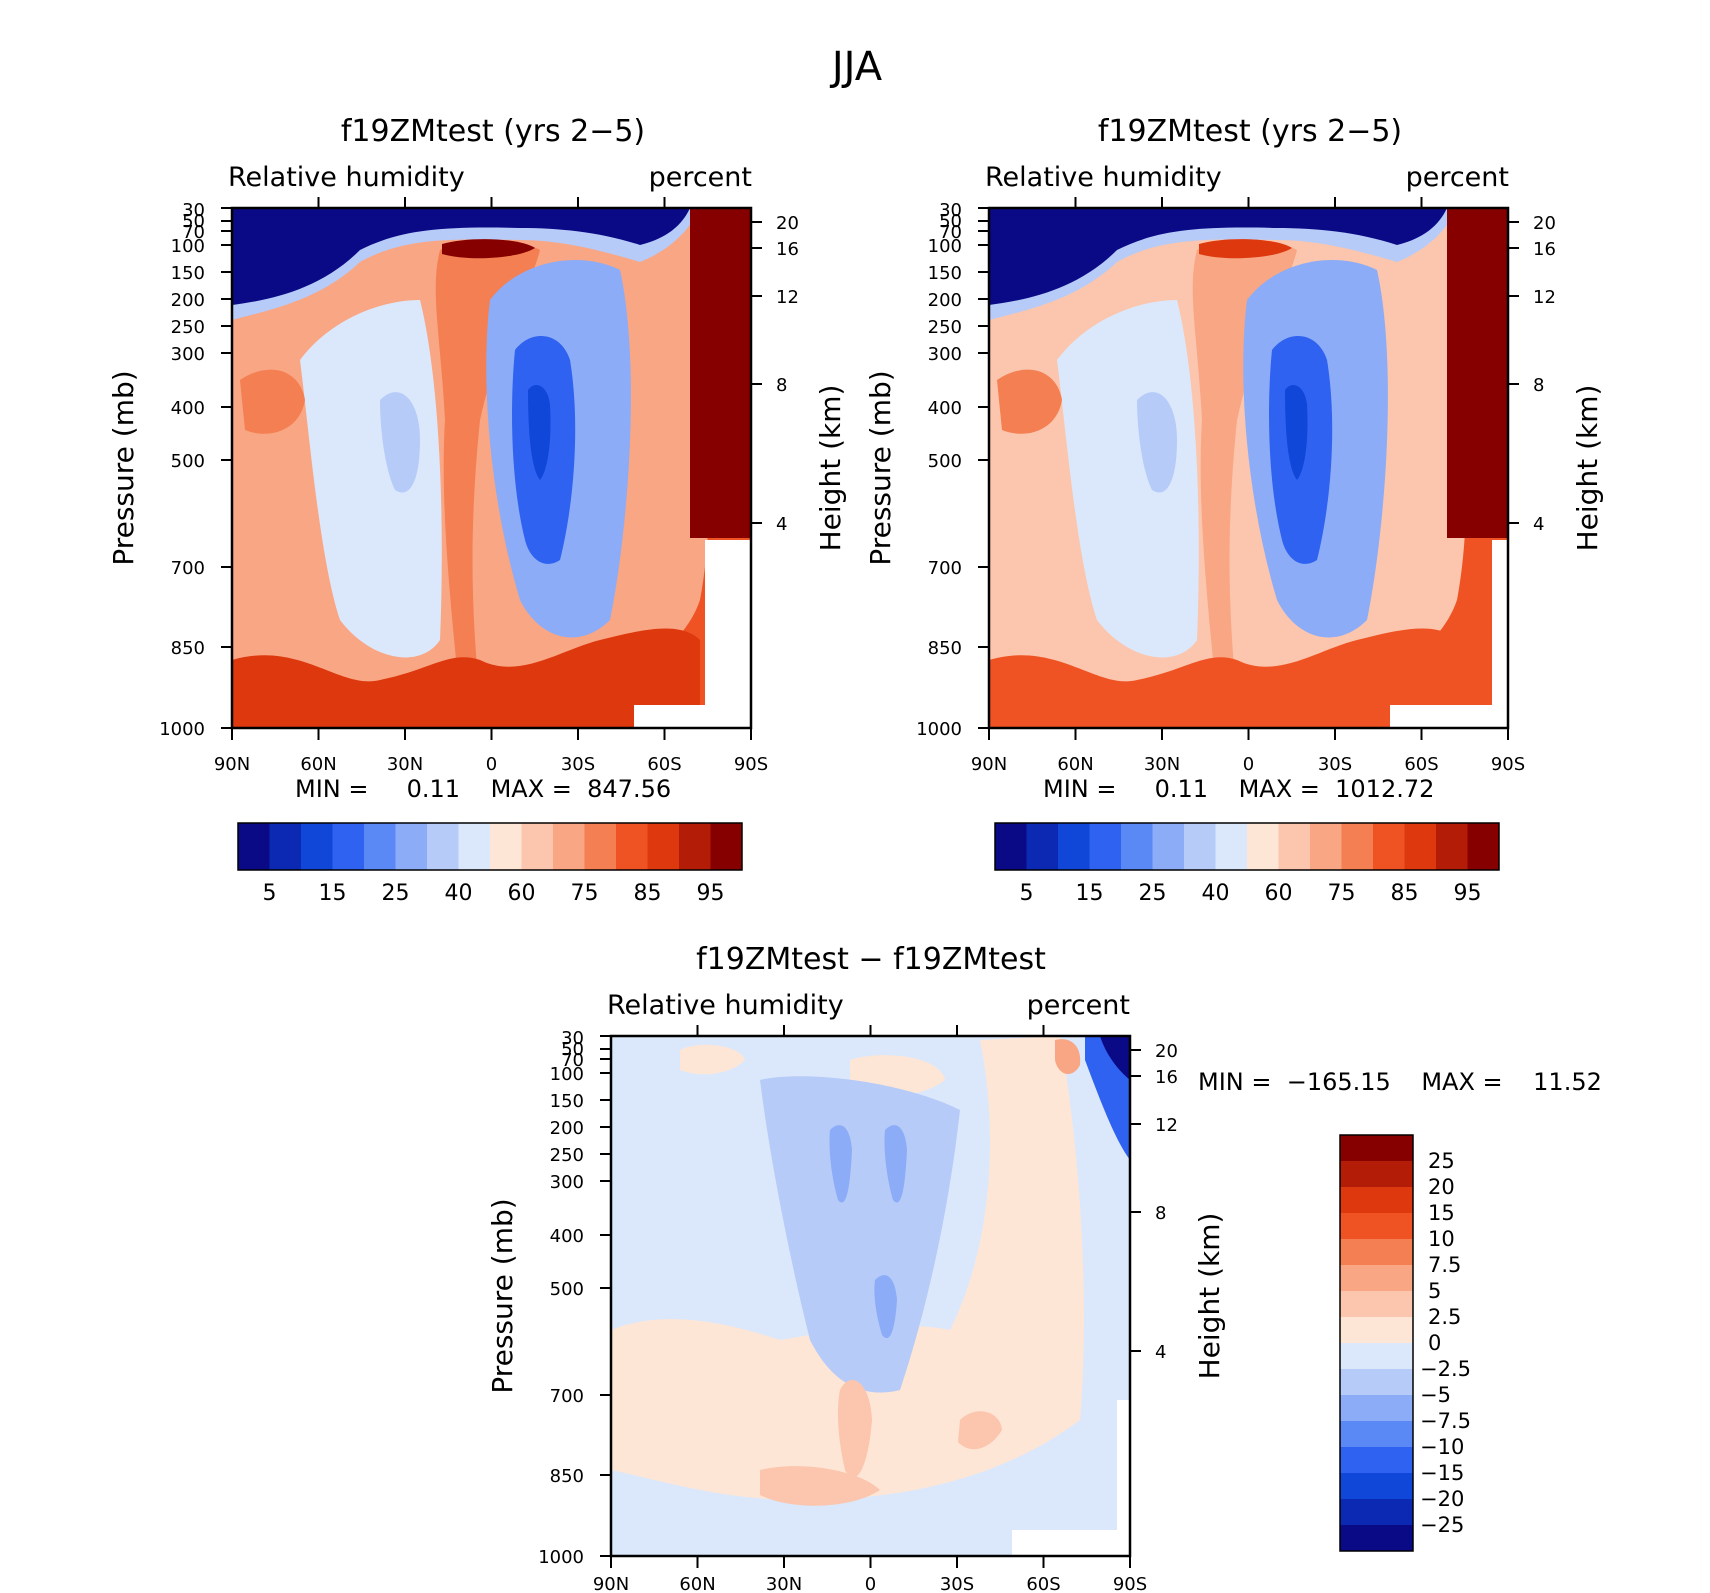  I want to click on units-label: percent, so click(1457, 177).